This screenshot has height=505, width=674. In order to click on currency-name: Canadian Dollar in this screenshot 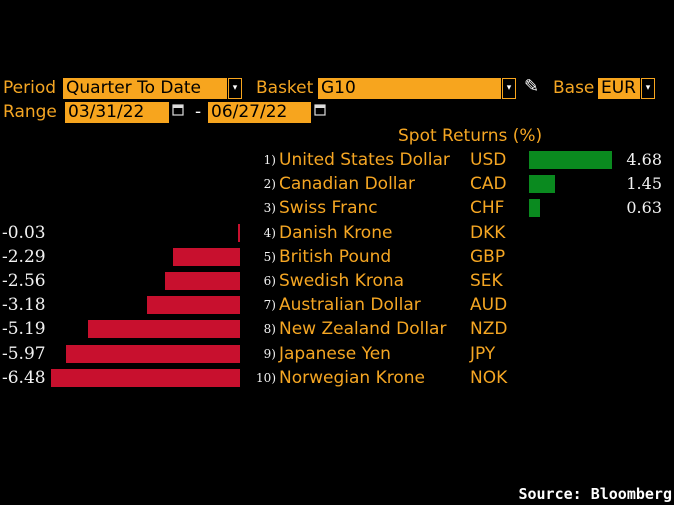, I will do `click(347, 184)`.